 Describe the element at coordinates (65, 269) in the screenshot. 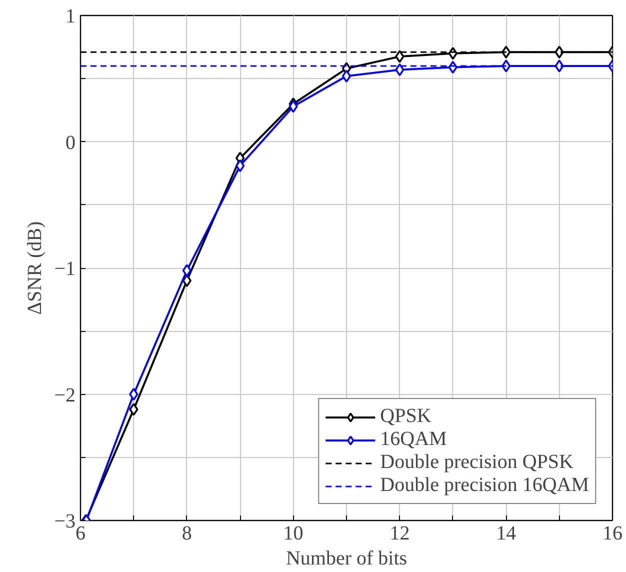

I see `y-tick-label: −1` at that location.